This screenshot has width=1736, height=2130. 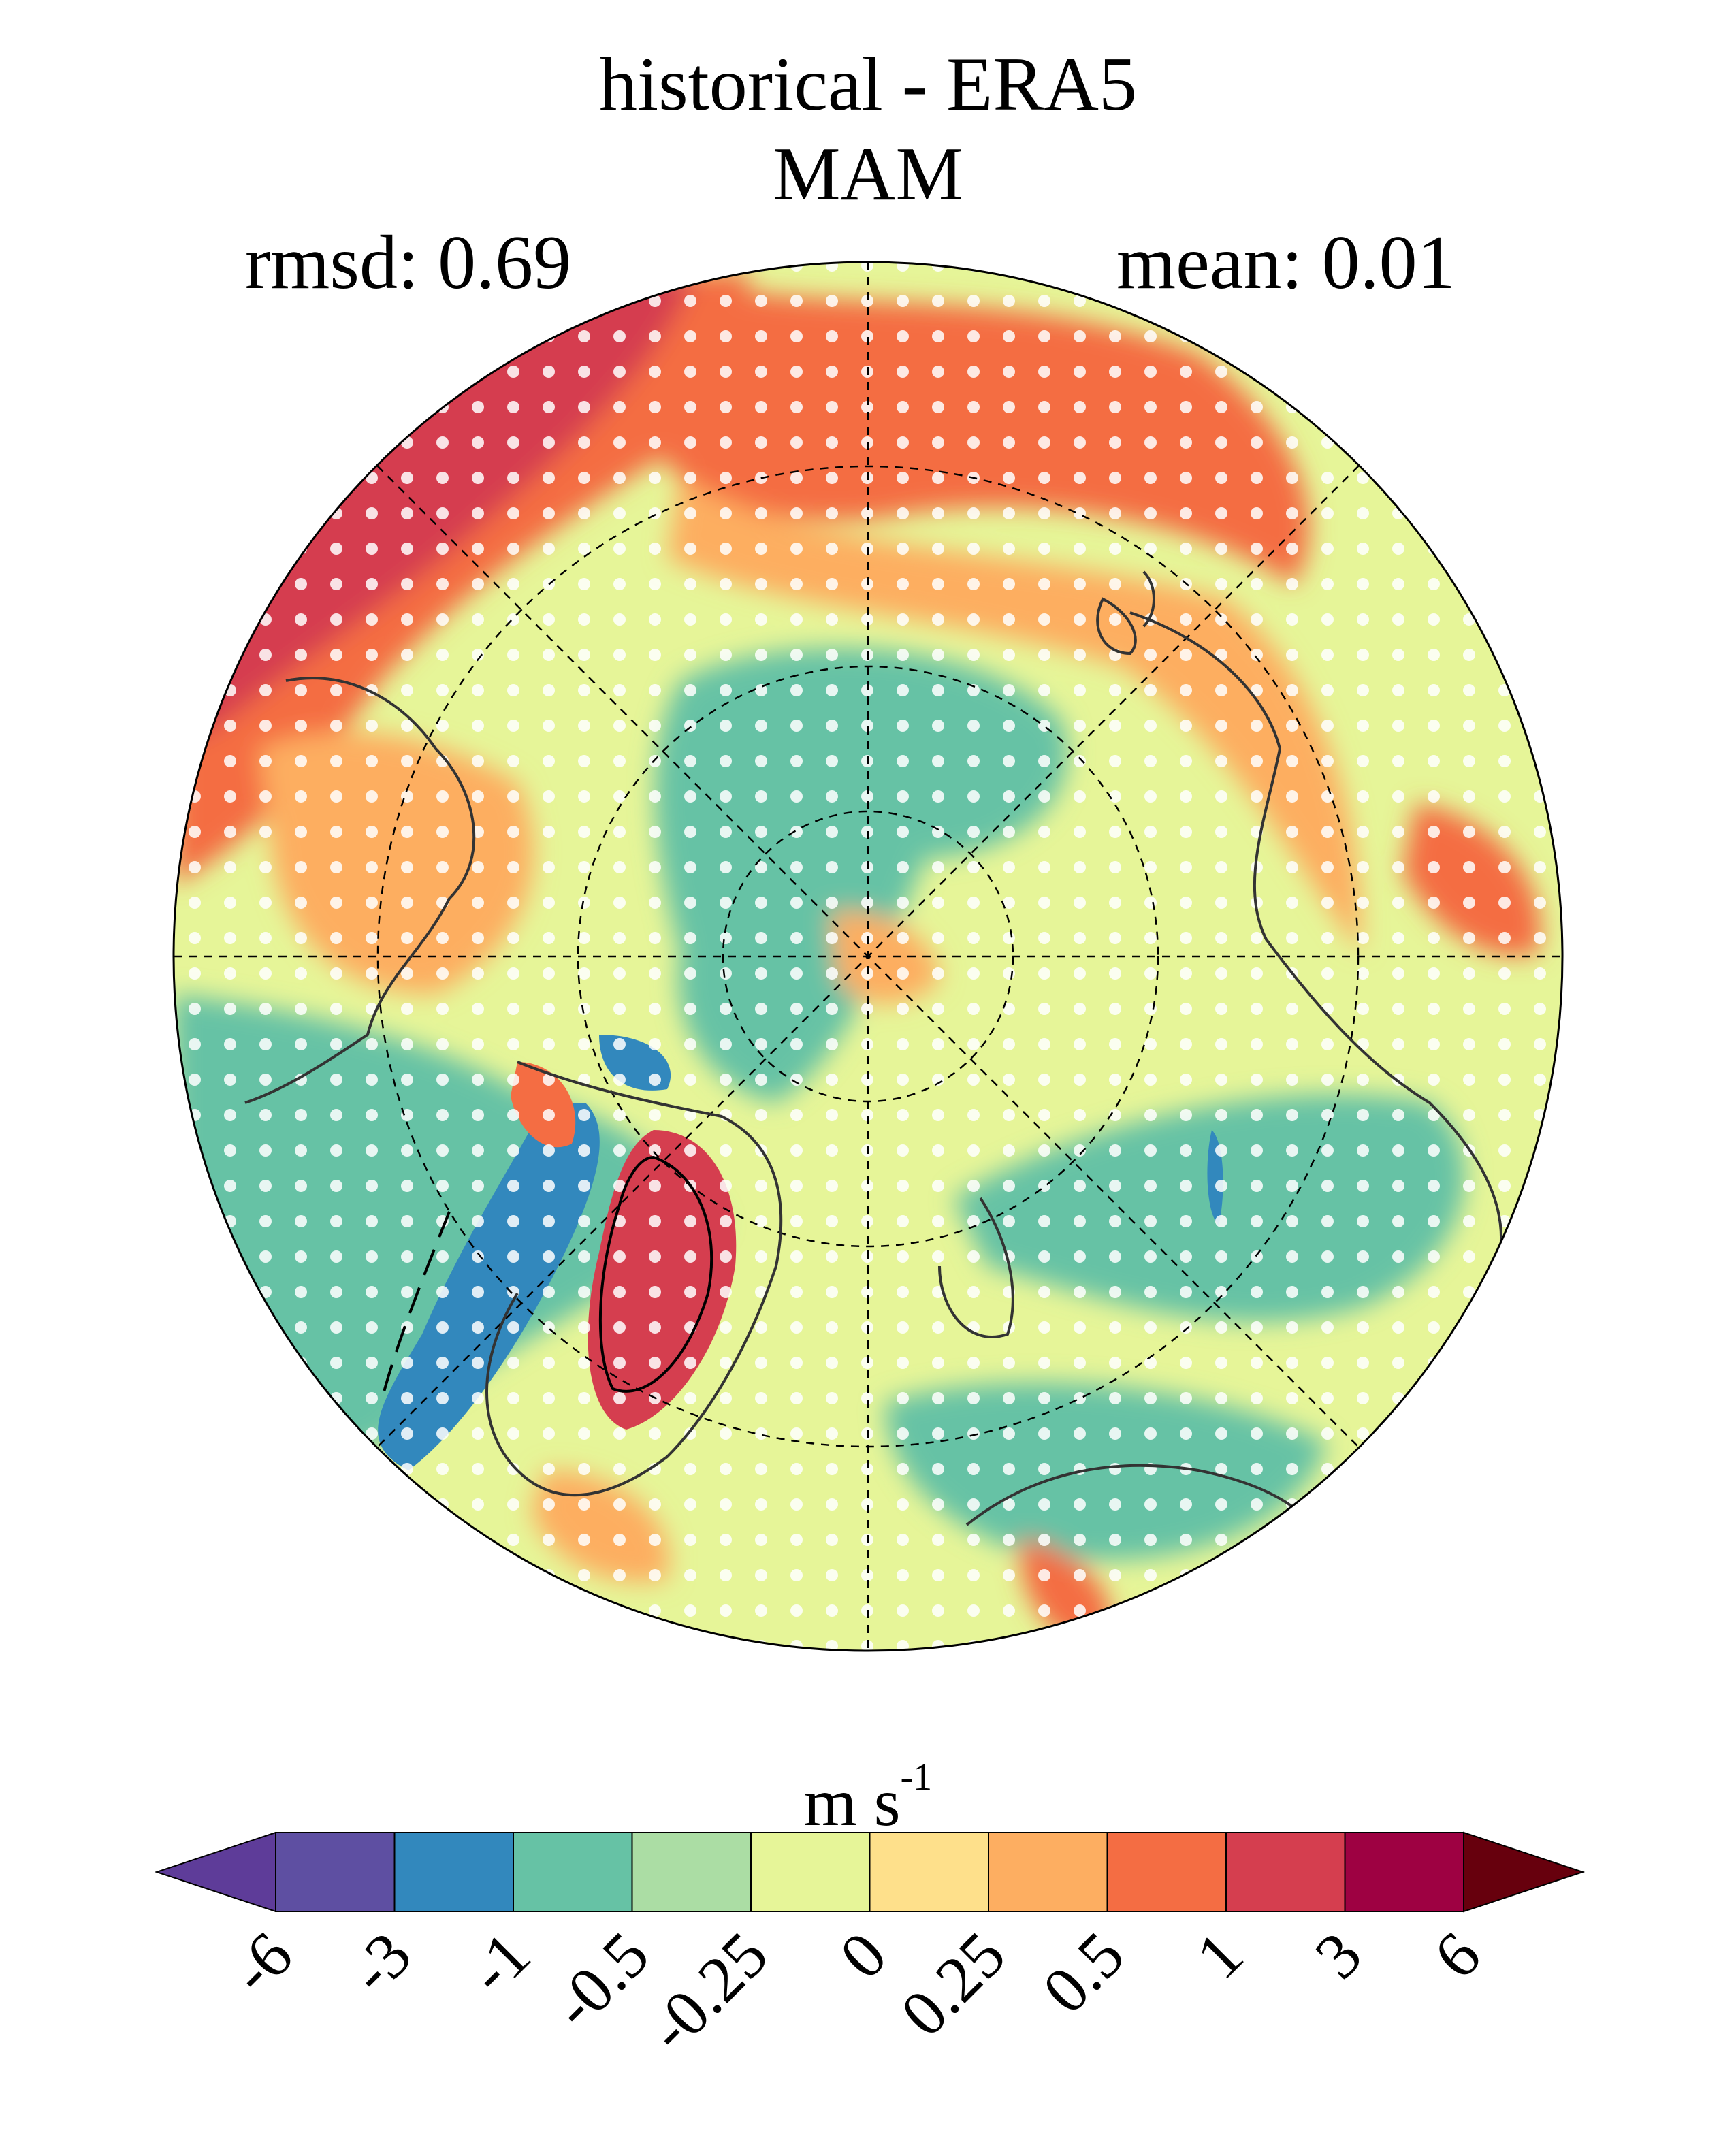 I want to click on colorbar: -6 -3 -1-0.5-0.25 00.25 0.5 1 3 6, so click(x=870, y=1948).